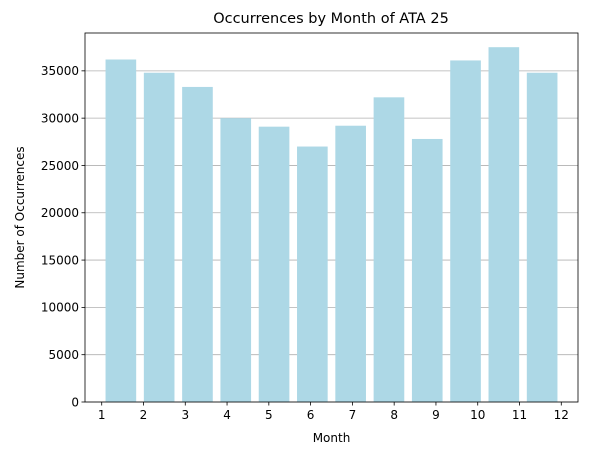  Describe the element at coordinates (63, 355) in the screenshot. I see `y-tick-label: 5000` at that location.